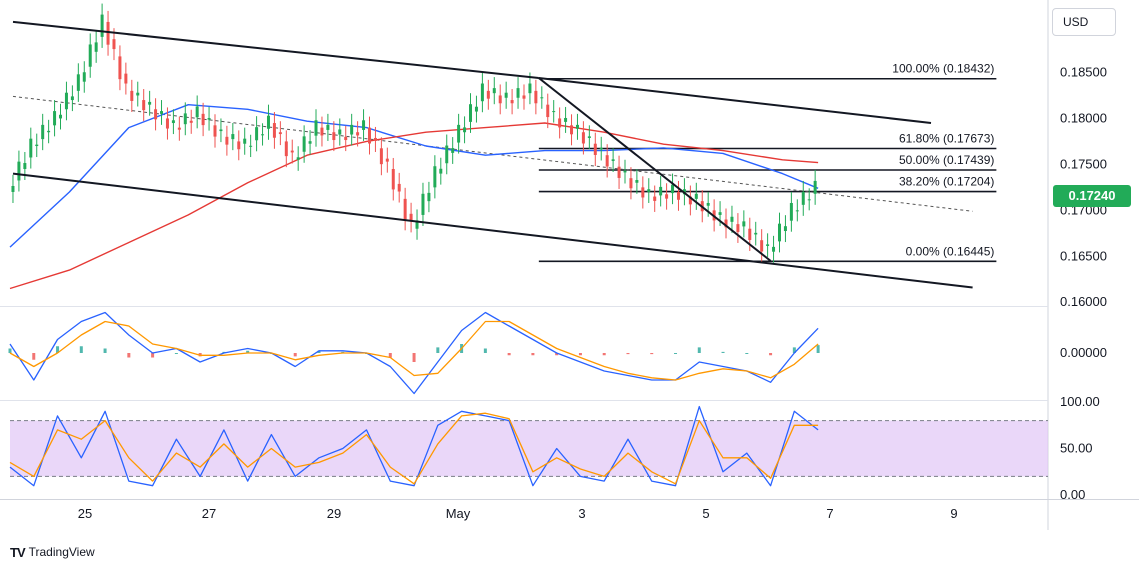 The image size is (1139, 572). What do you see at coordinates (581, 513) in the screenshot?
I see `time-tick-label: 3` at bounding box center [581, 513].